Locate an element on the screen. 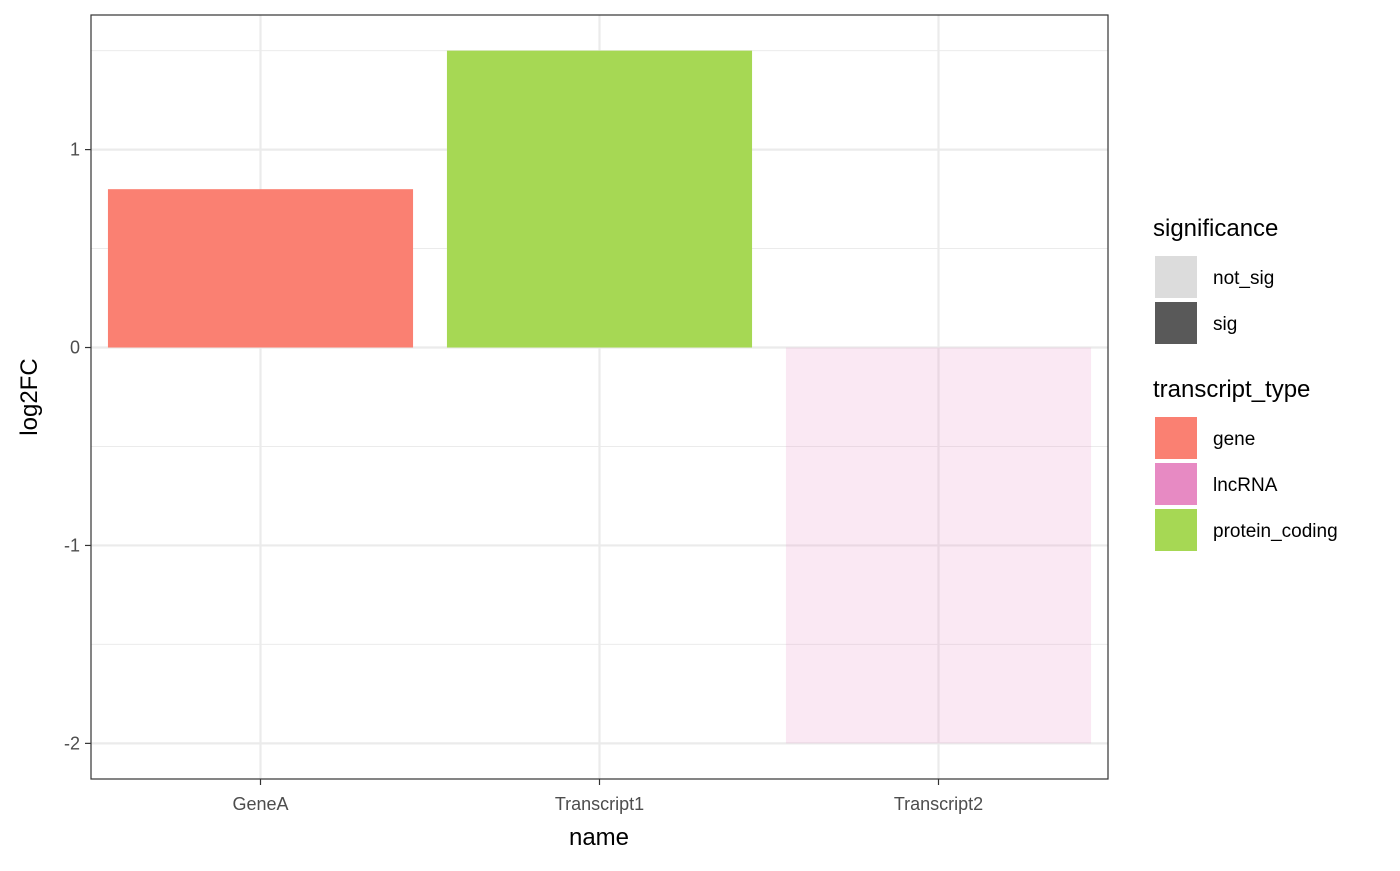 Image resolution: width=1400 pixels, height=871 pixels. legend-label-gene: gene is located at coordinates (1234, 439).